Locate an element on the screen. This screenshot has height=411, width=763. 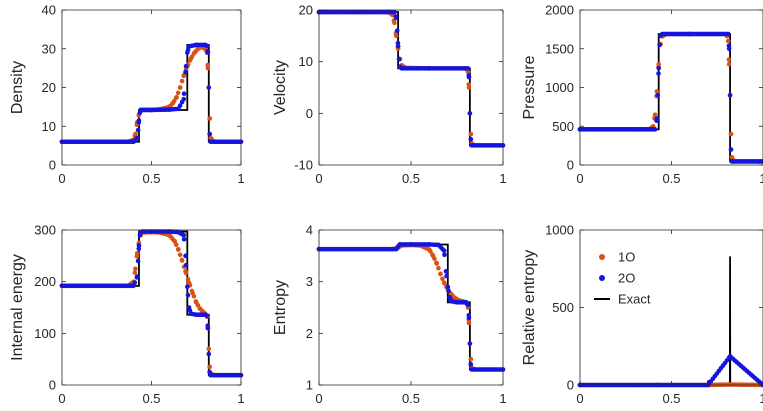
y-tick-label: 40 is located at coordinates (49, 10).